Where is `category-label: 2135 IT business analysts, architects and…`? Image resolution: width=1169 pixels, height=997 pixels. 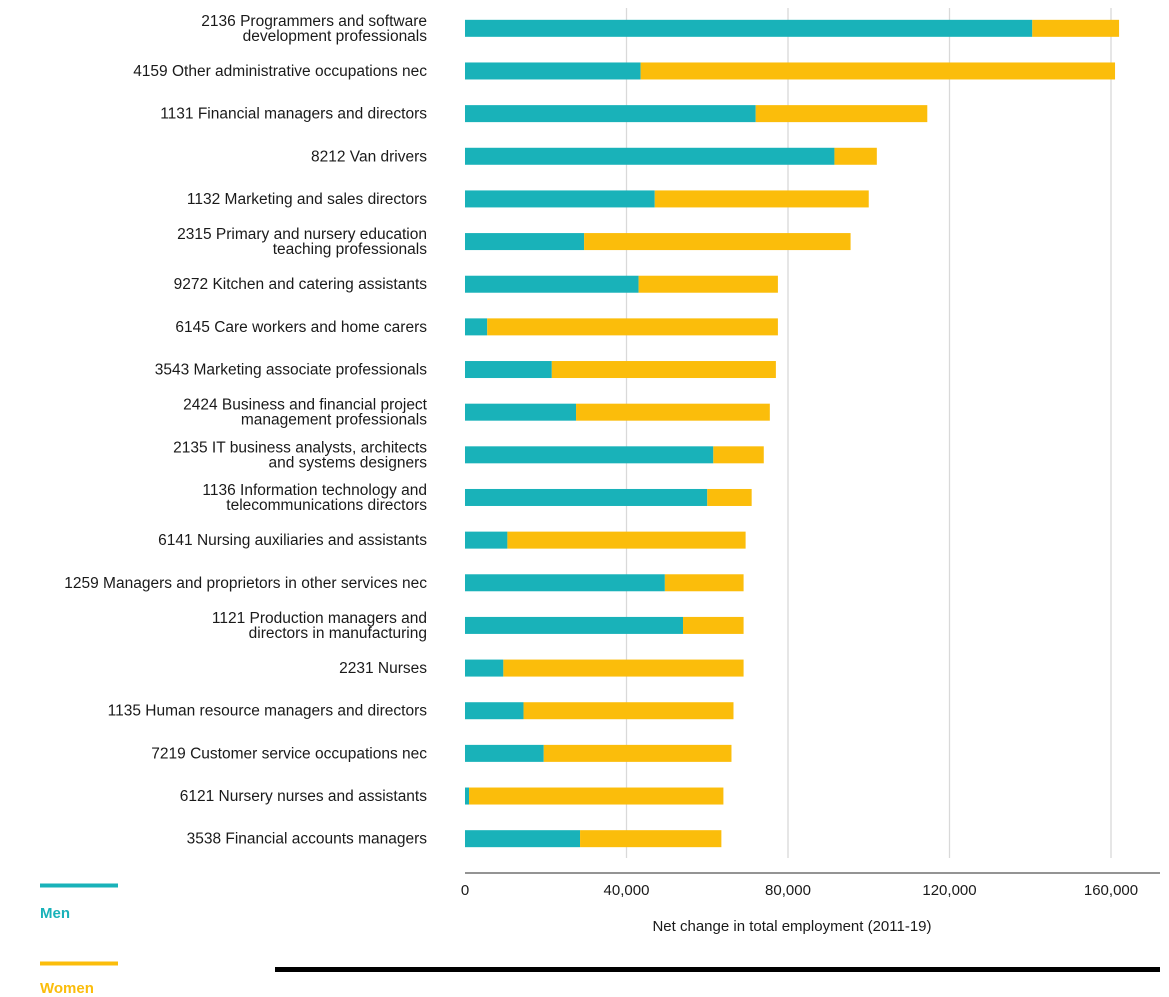 category-label: 2135 IT business analysts, architects and… is located at coordinates (300, 455).